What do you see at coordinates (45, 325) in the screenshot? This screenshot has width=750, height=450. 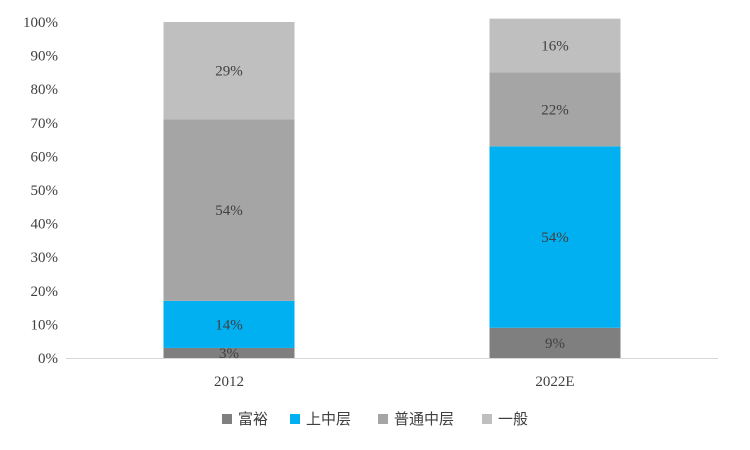 I see `y-tick-label: 10%` at bounding box center [45, 325].